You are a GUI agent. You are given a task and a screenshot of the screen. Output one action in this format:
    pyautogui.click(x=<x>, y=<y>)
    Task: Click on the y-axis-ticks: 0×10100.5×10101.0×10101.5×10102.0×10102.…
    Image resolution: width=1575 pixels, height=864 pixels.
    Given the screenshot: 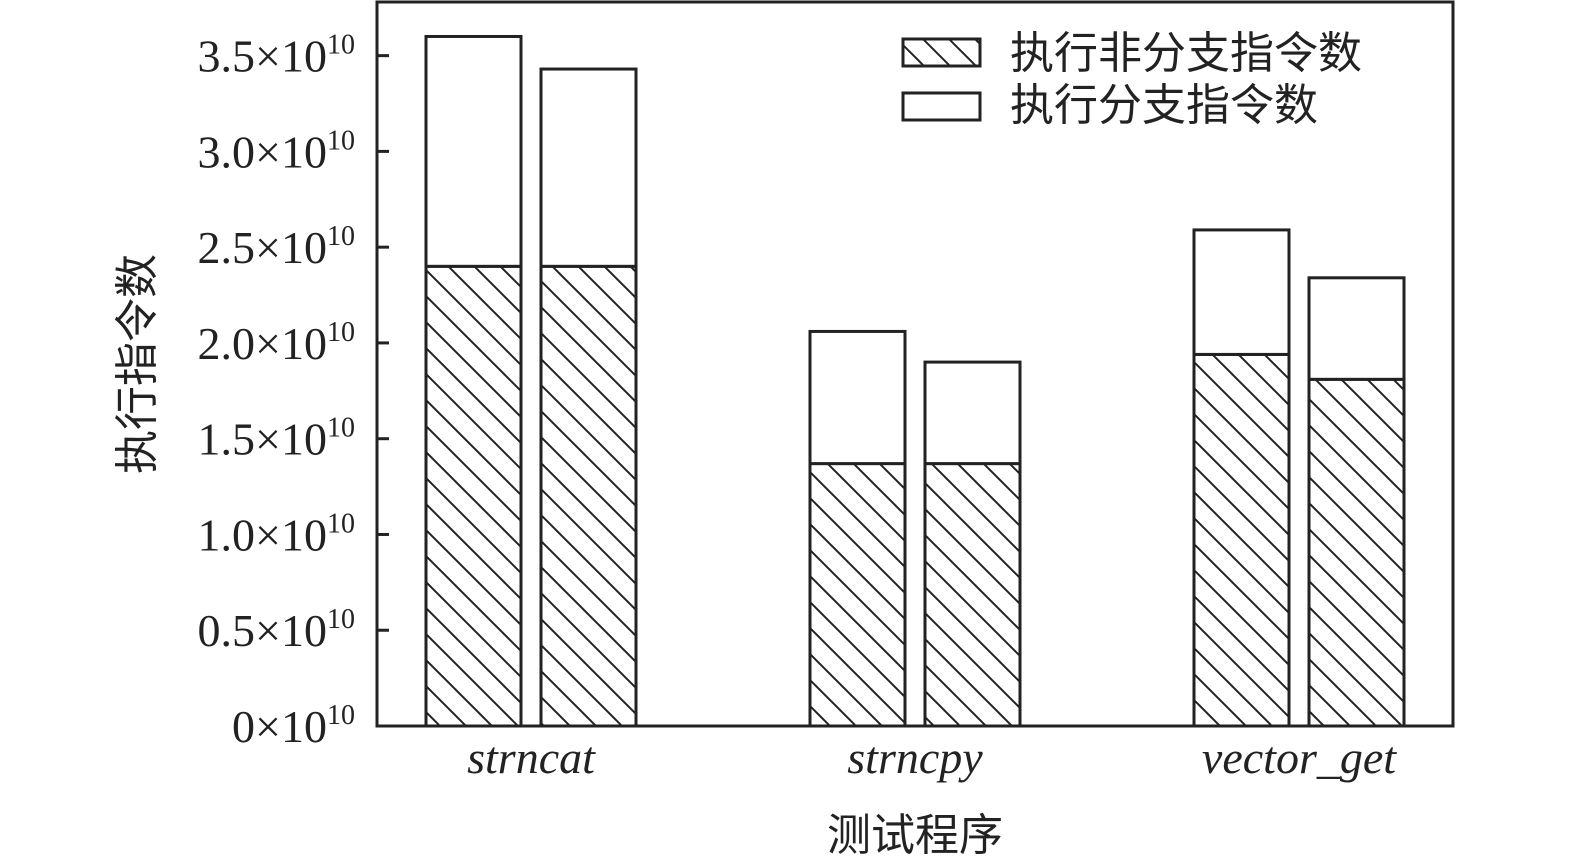 What is the action you would take?
    pyautogui.click(x=293, y=391)
    